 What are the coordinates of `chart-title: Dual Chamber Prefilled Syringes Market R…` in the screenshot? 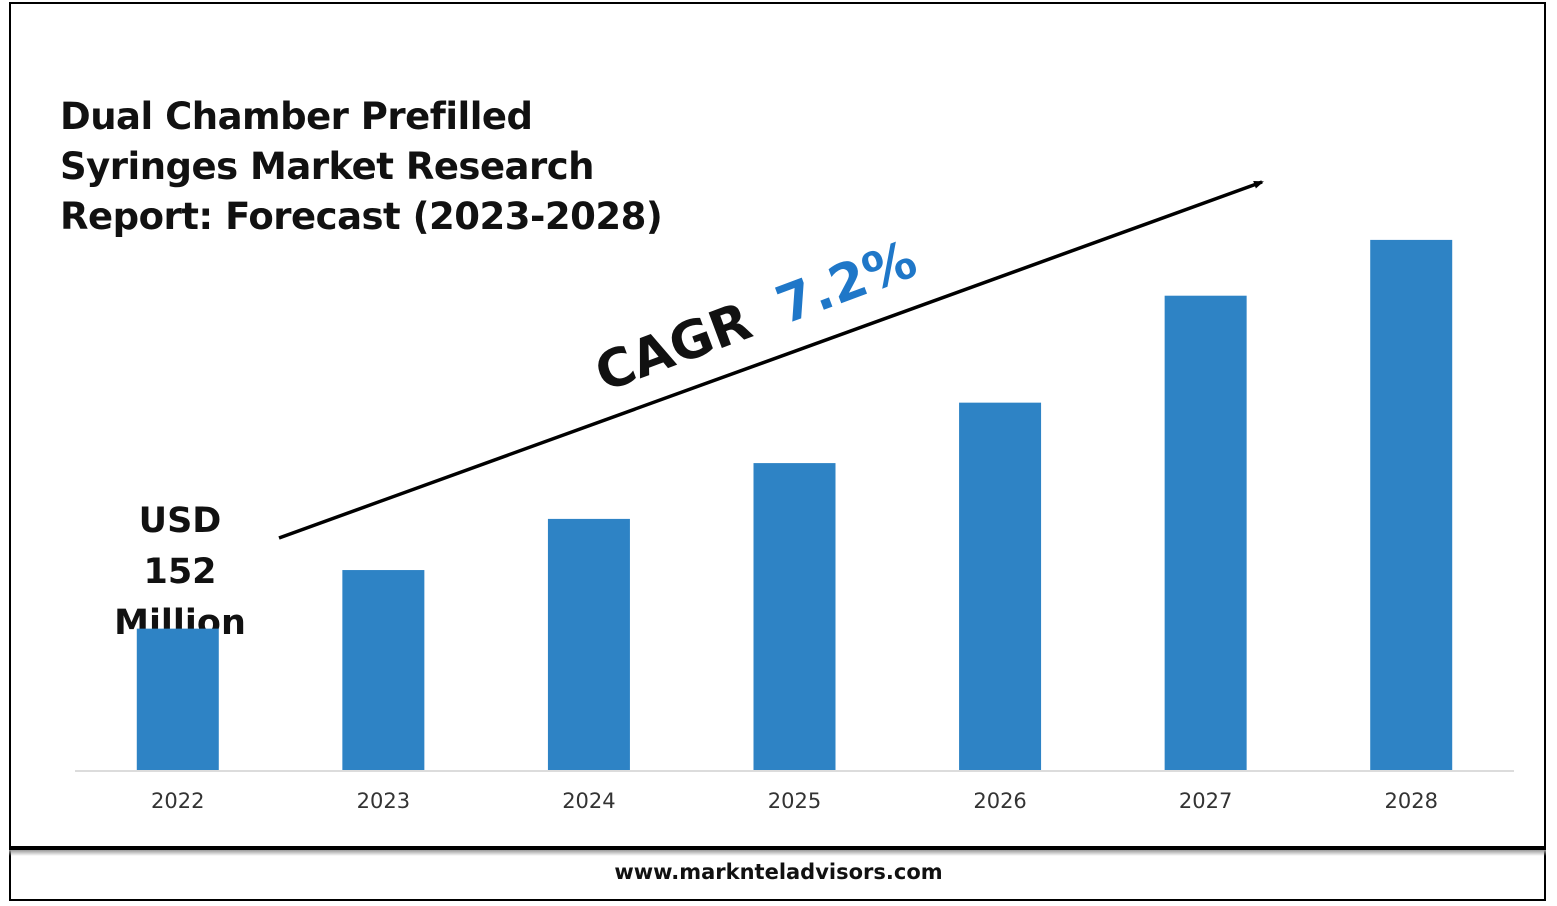 It's located at (361, 166).